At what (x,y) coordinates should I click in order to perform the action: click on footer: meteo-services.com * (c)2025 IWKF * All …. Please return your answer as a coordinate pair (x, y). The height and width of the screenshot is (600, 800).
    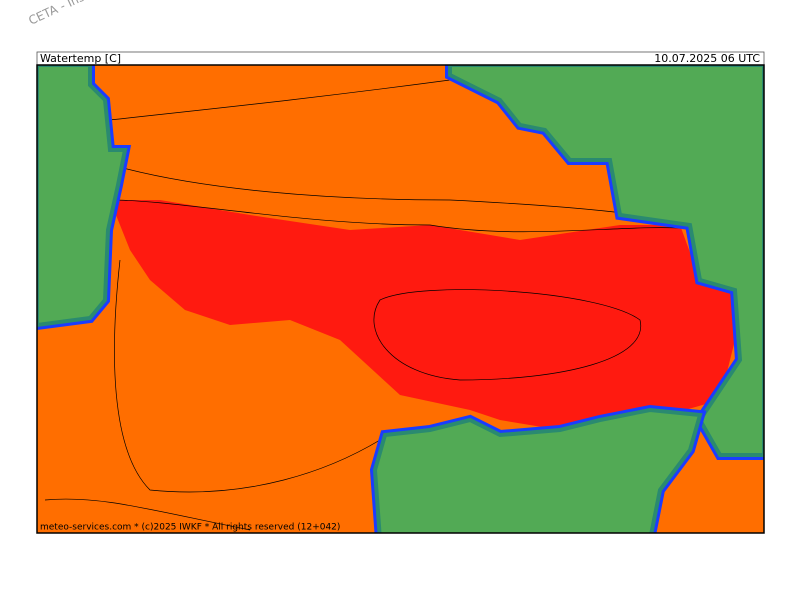
    Looking at the image, I should click on (190, 528).